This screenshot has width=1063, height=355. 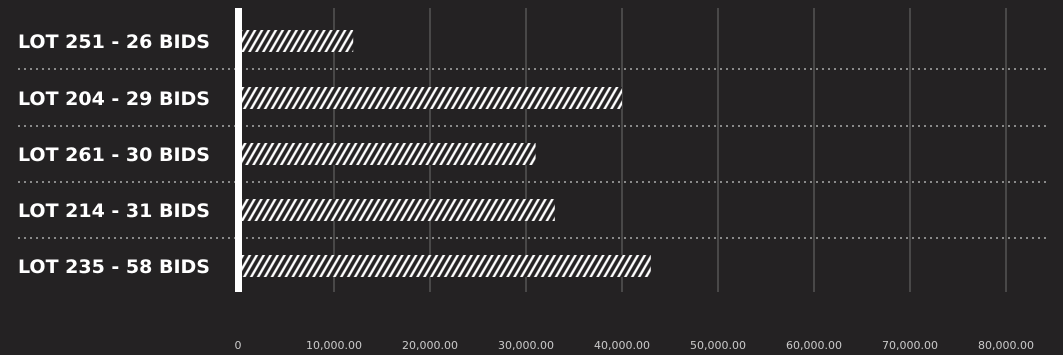 I want to click on x-tick-label-1: 10,000.00, so click(x=334, y=345).